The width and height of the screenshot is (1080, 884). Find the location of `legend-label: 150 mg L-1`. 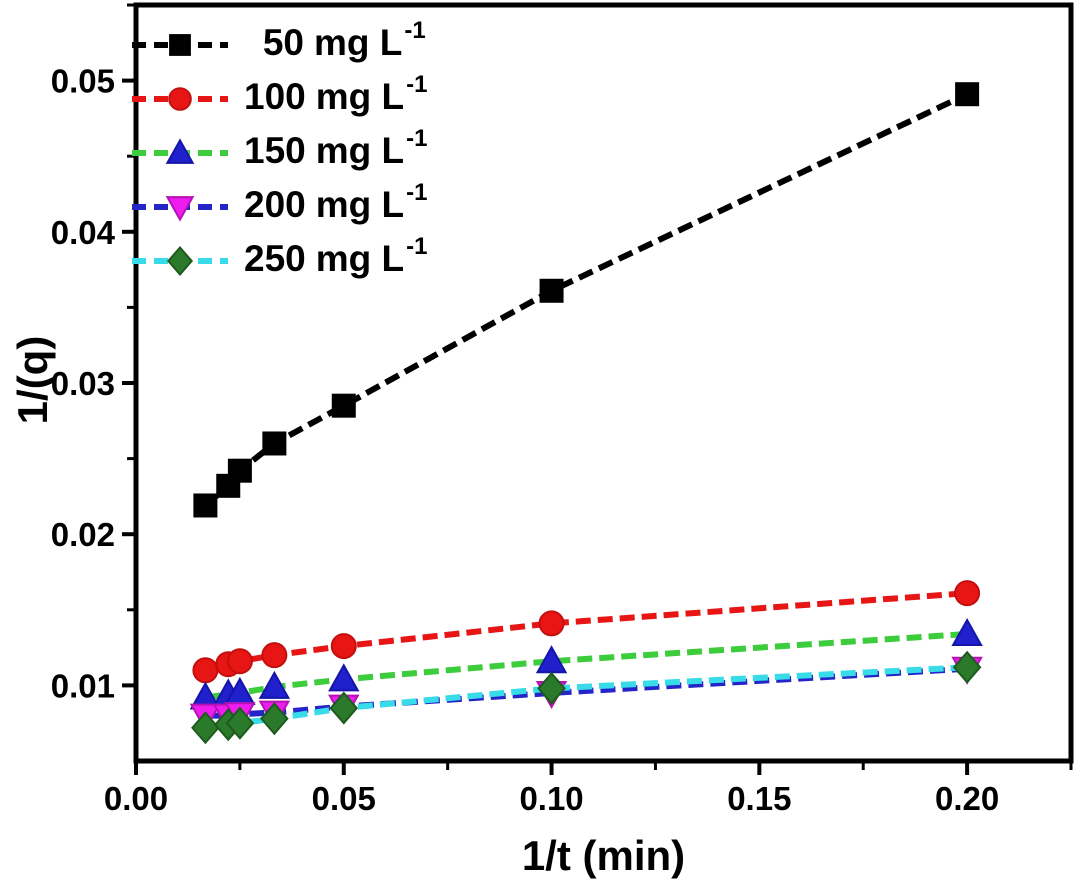

legend-label: 150 mg L-1 is located at coordinates (335, 149).